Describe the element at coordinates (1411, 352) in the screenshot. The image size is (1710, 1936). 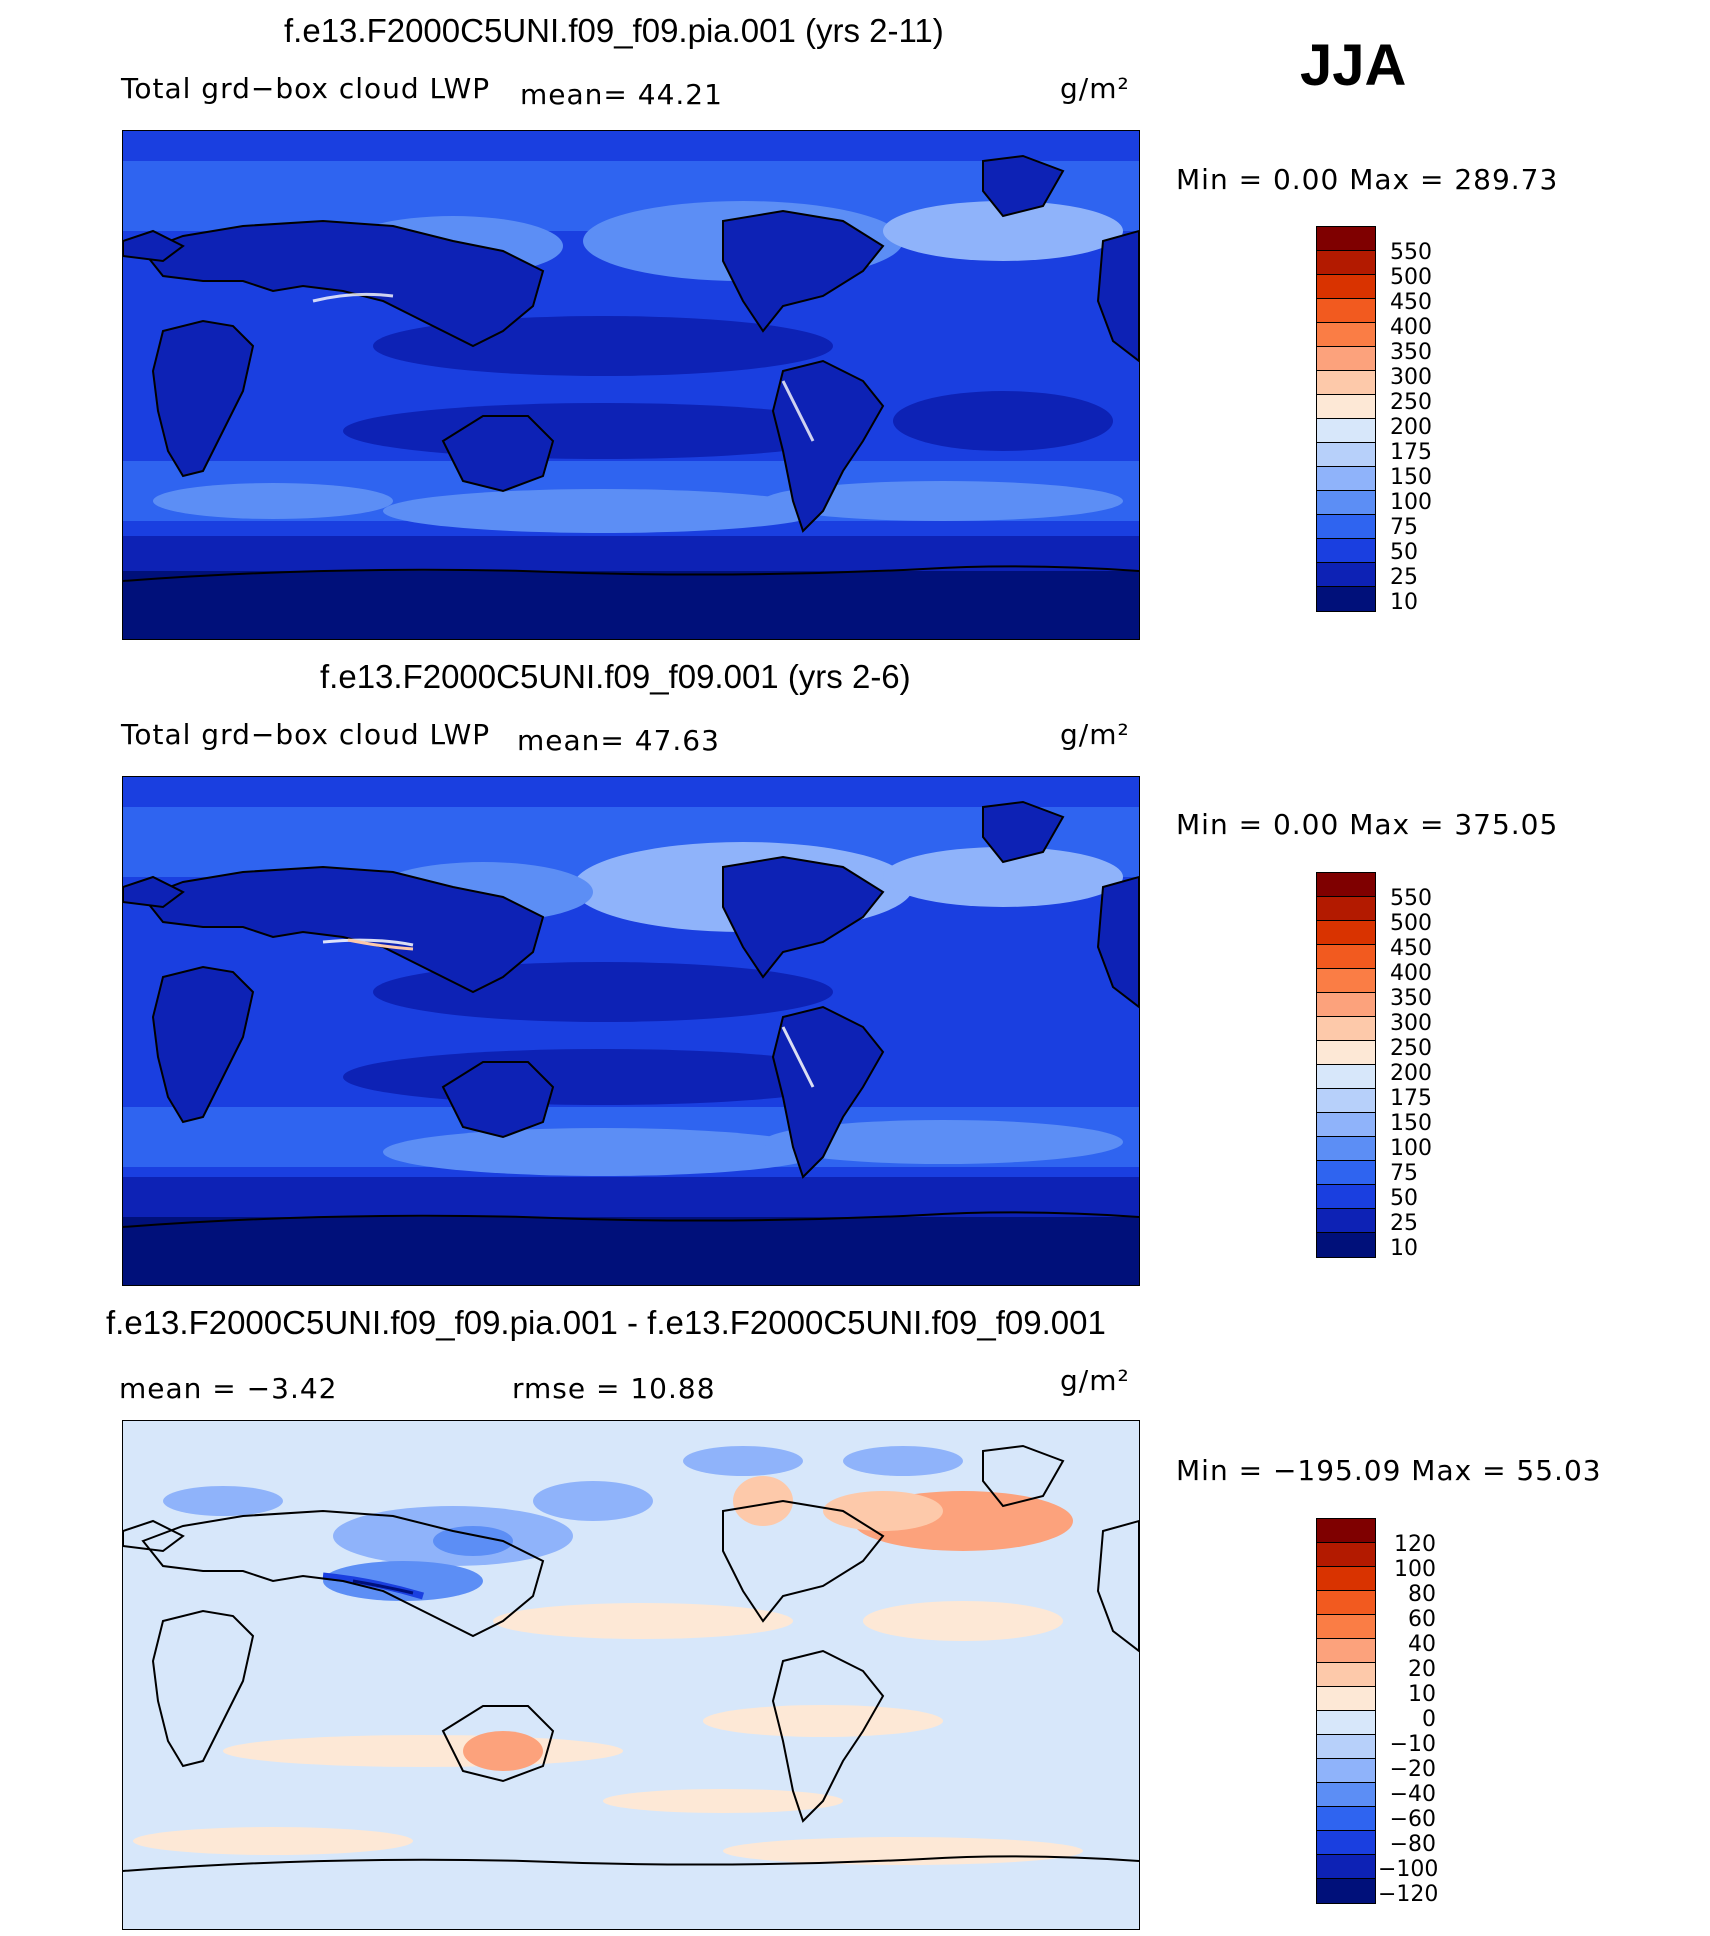
I see `panel1-colorbar-tick-label: 350` at that location.